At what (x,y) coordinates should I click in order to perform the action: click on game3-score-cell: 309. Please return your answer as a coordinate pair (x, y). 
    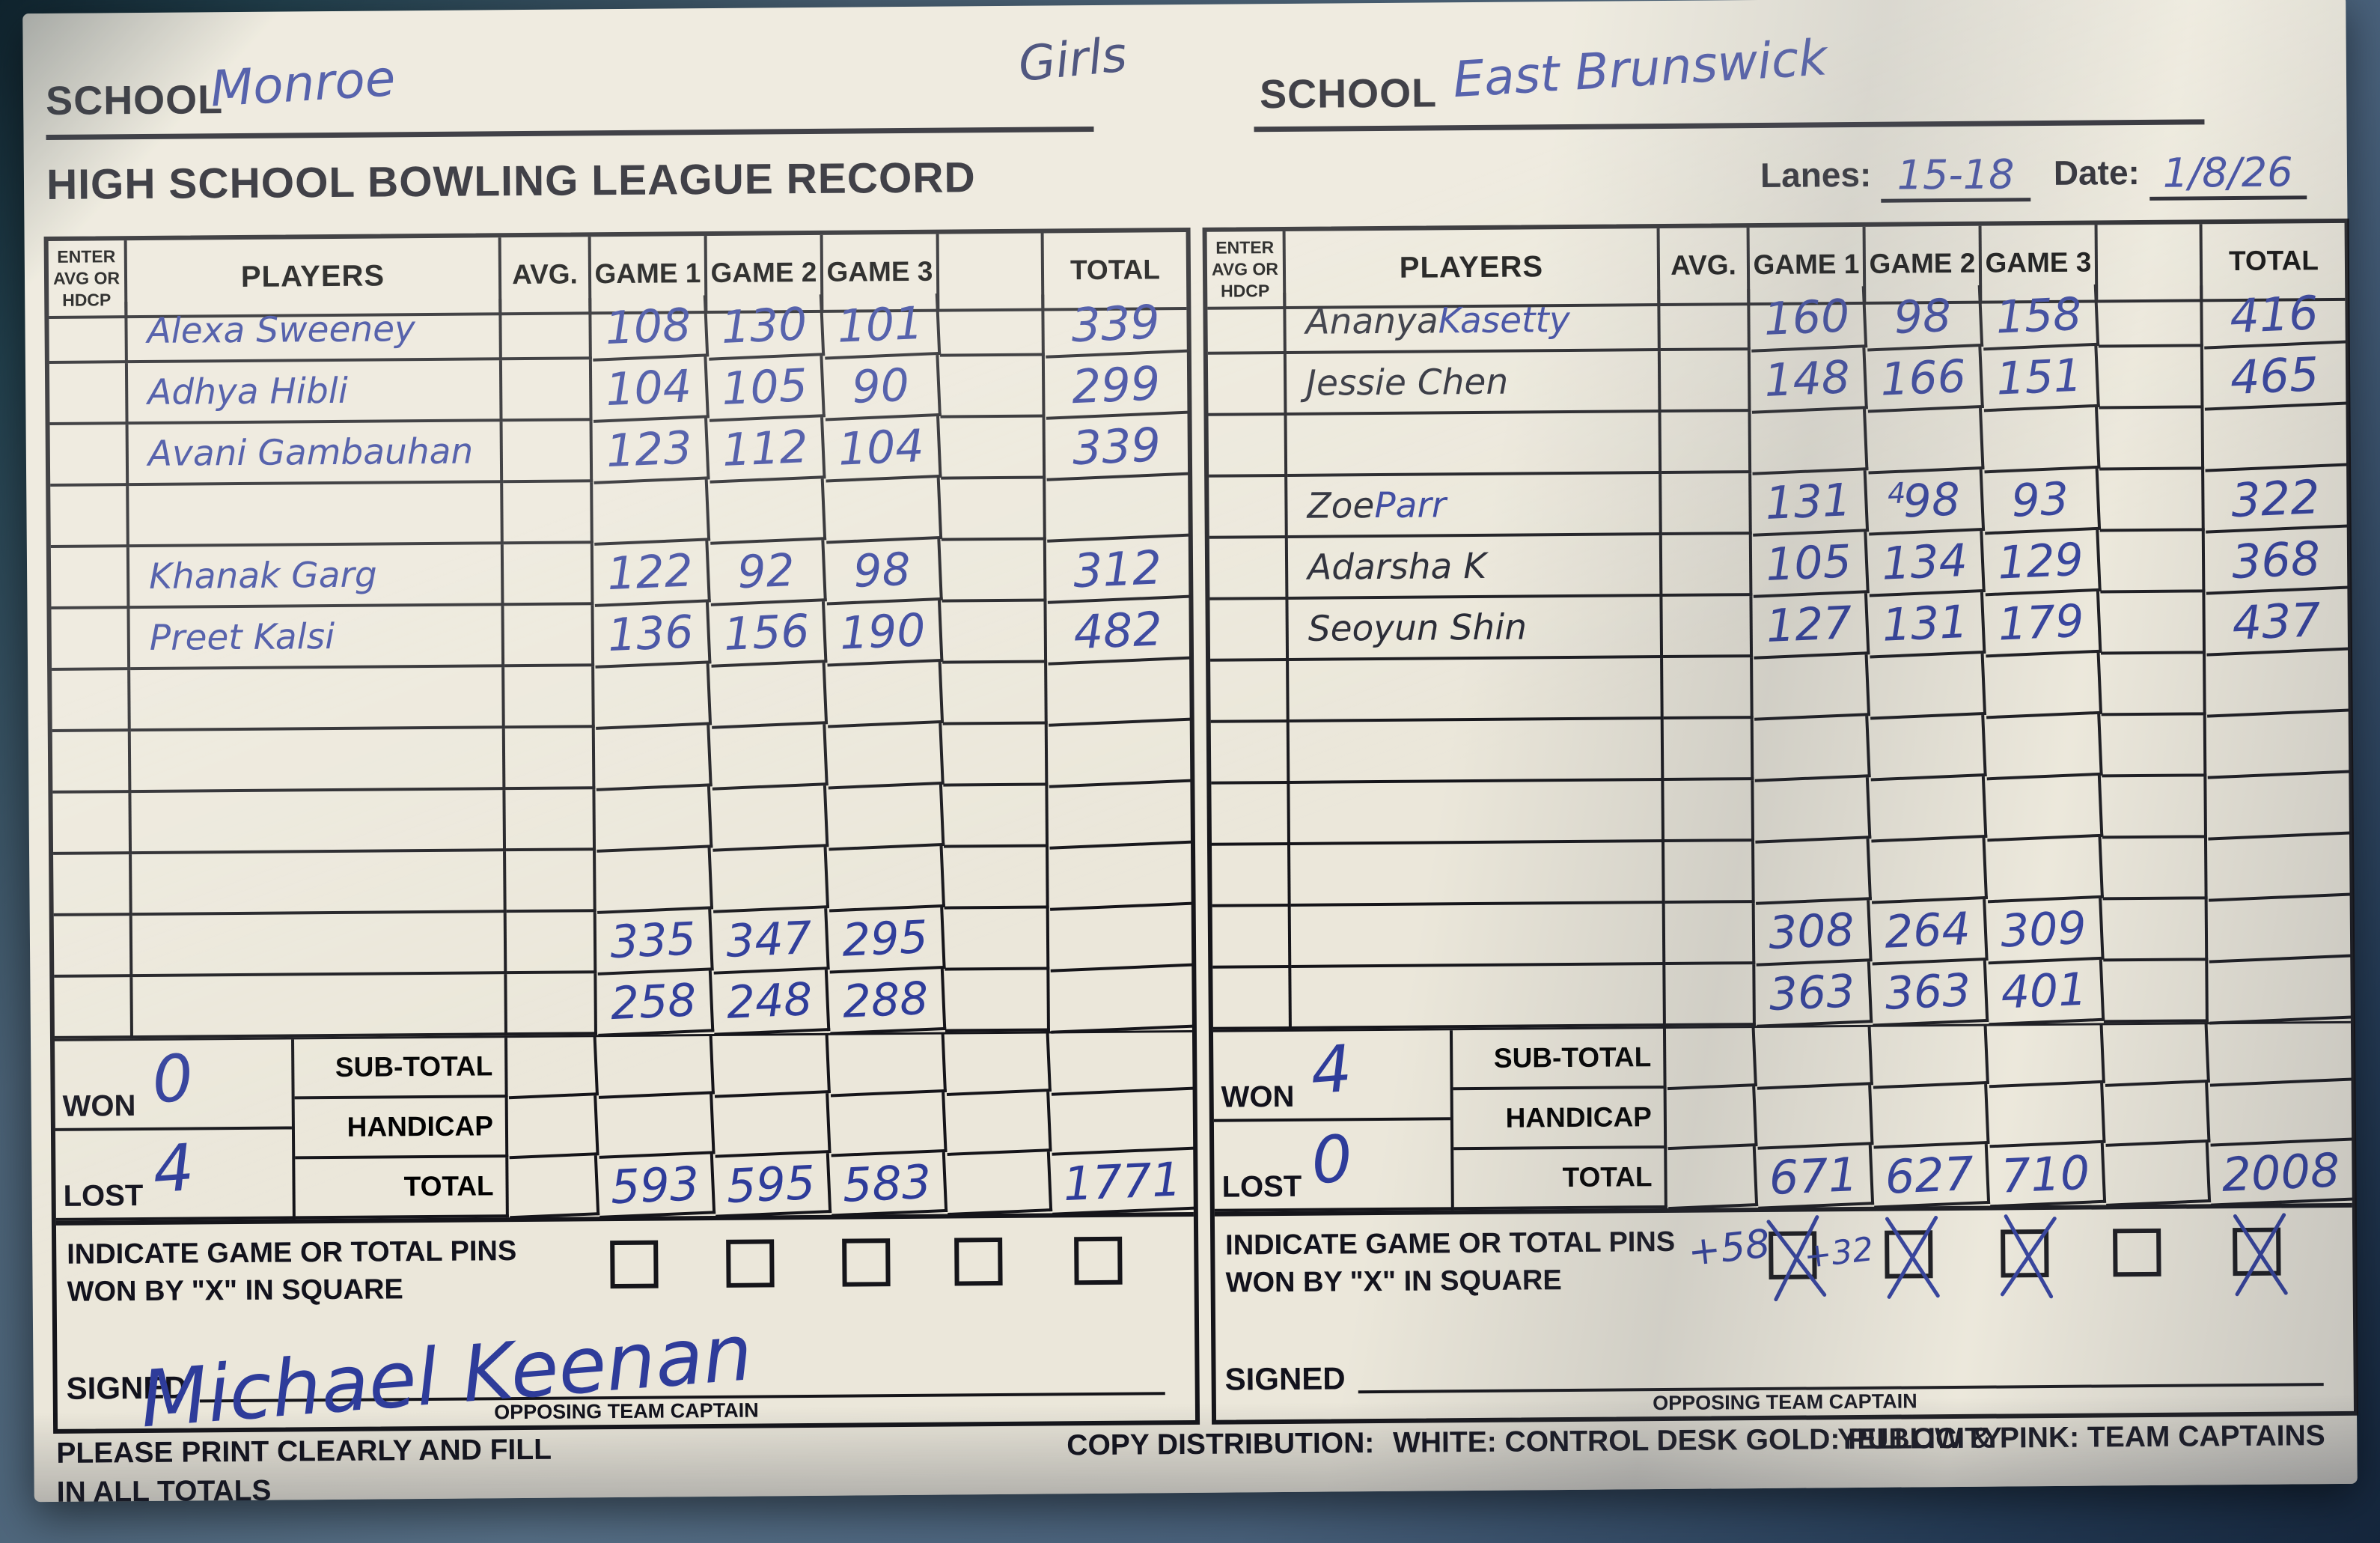
    Looking at the image, I should click on (2045, 931).